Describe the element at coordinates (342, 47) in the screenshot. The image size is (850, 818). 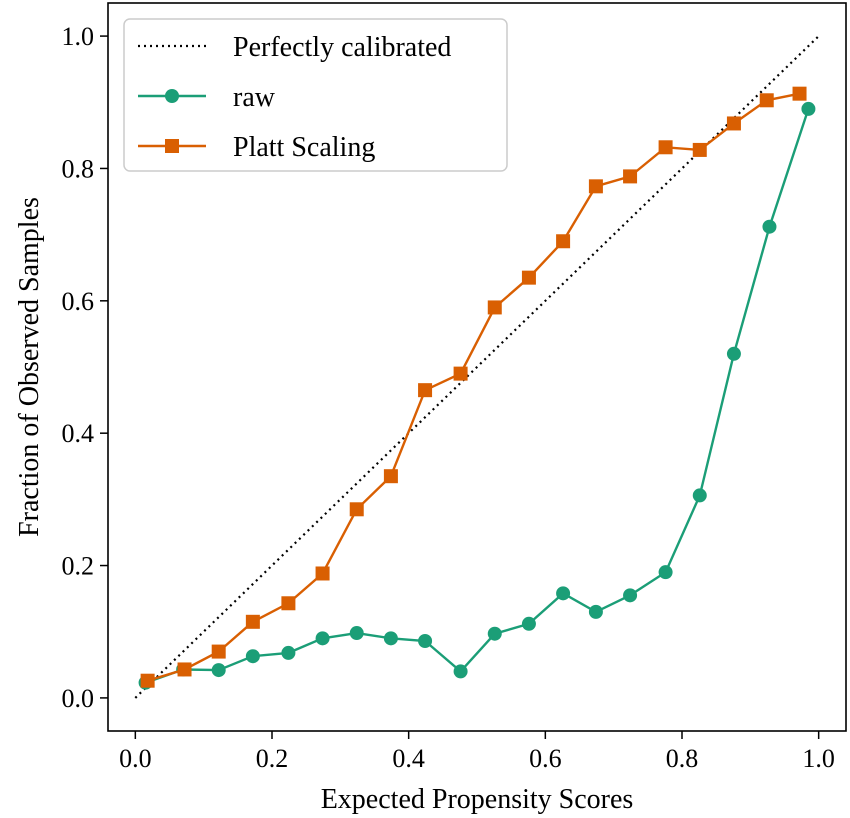
I see `legend-label: Perfectly calibrated` at that location.